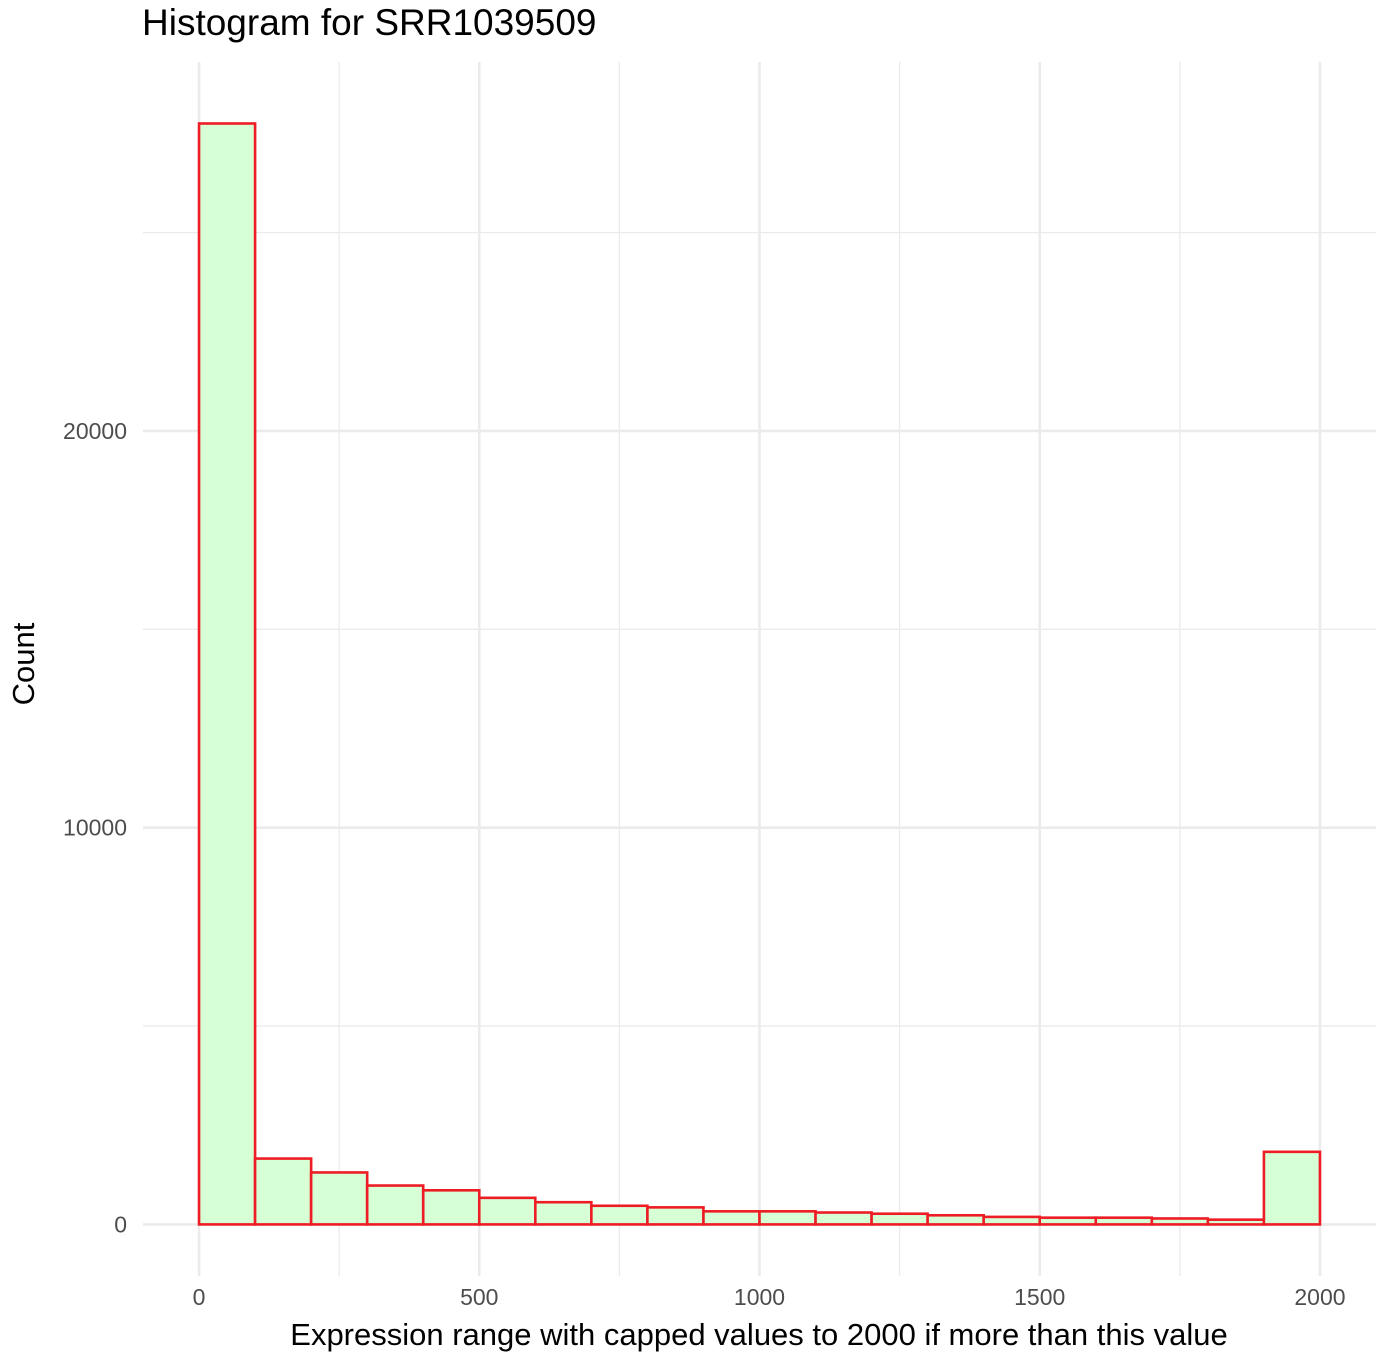  What do you see at coordinates (759, 1297) in the screenshot?
I see `x-tick-label: 1000` at bounding box center [759, 1297].